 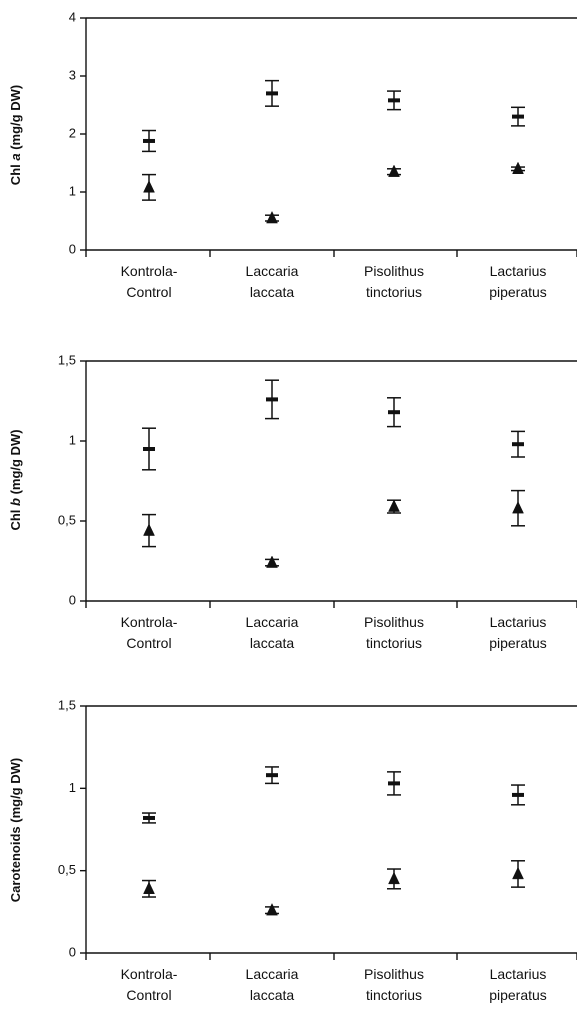 I want to click on y-axis-label-part: a, so click(x=15, y=156).